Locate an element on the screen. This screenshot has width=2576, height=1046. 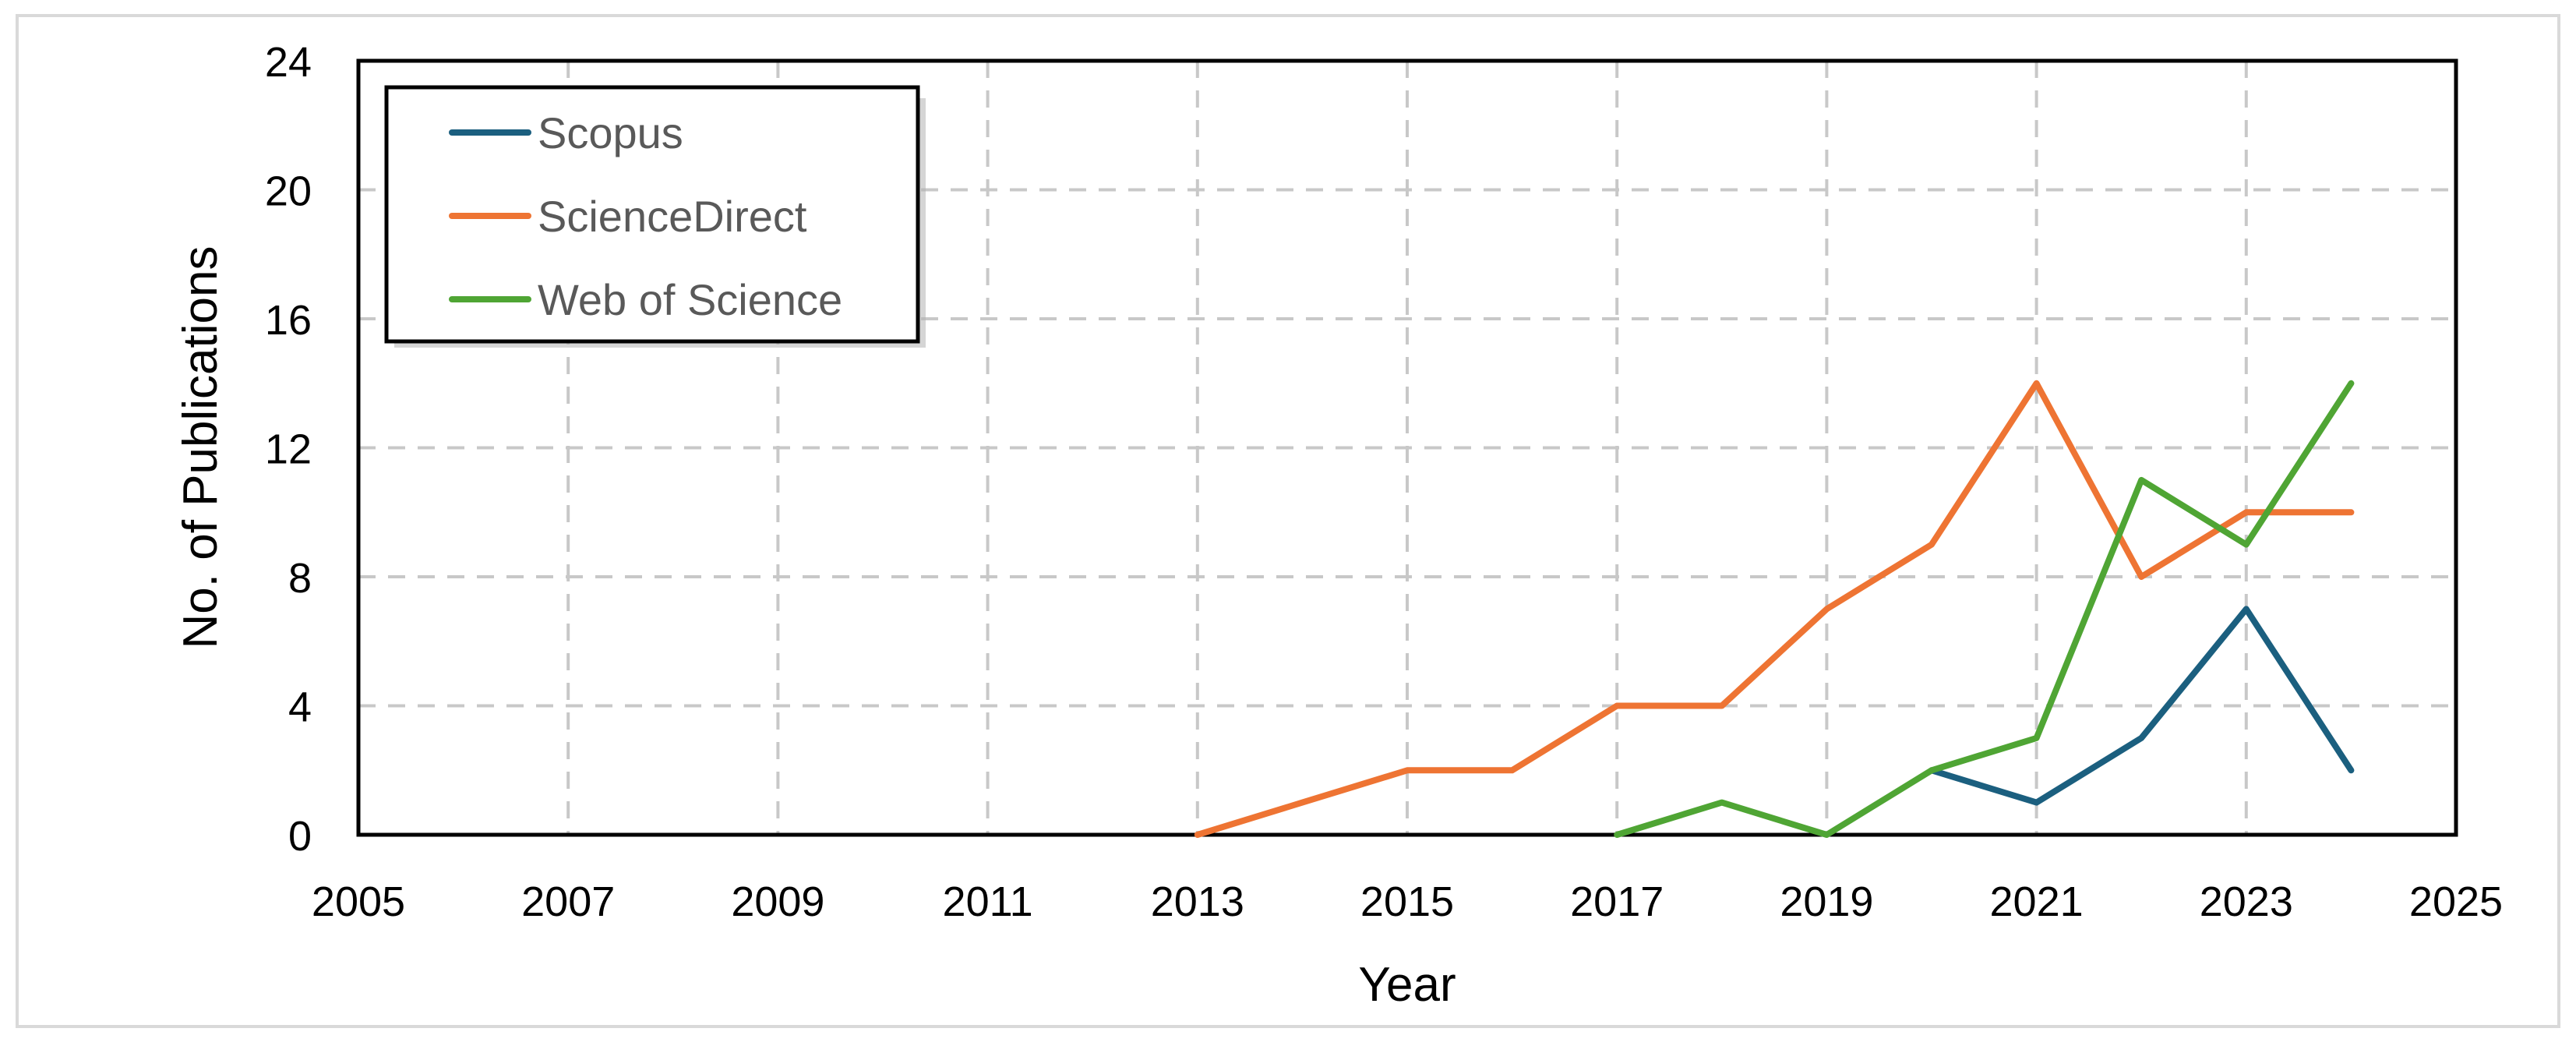
x-tick-label: 2017 is located at coordinates (1617, 901).